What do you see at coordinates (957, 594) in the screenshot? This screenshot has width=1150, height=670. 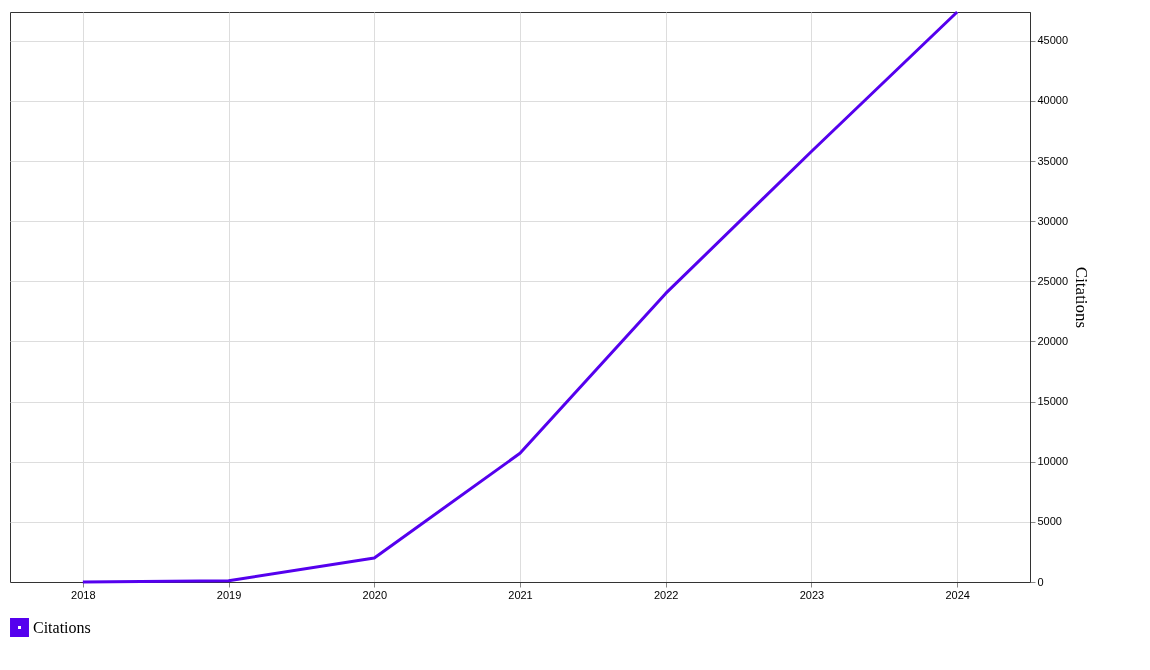 I see `x-tick-label: 2024` at bounding box center [957, 594].